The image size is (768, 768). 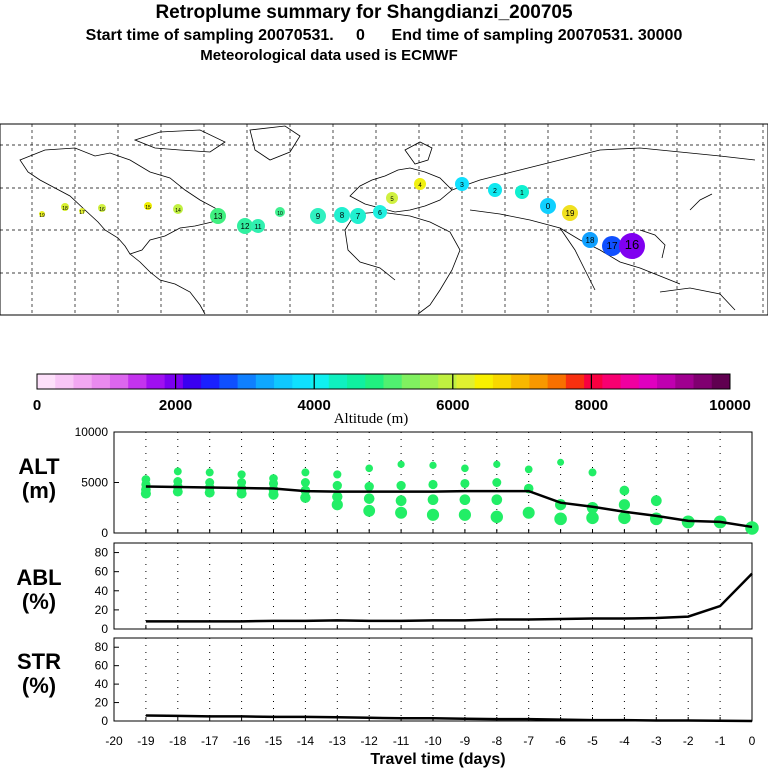 What do you see at coordinates (452, 405) in the screenshot?
I see `colorbar-tick-label: 6000` at bounding box center [452, 405].